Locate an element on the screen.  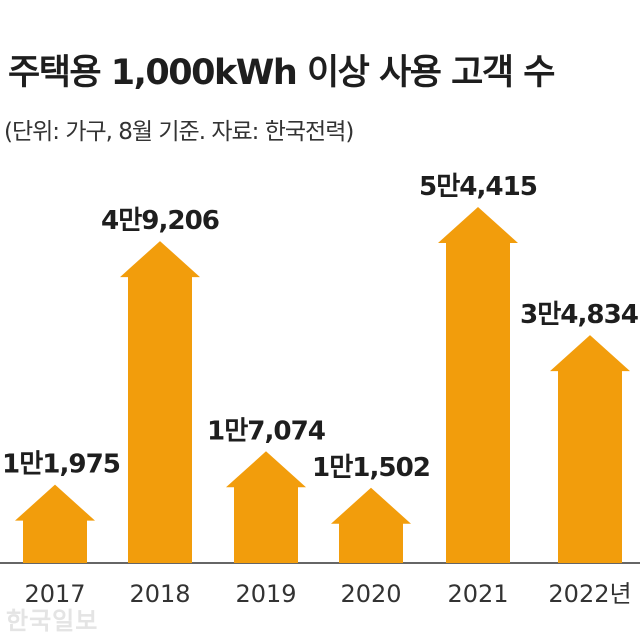
x-tick-label-2020: 2020 is located at coordinates (370, 594).